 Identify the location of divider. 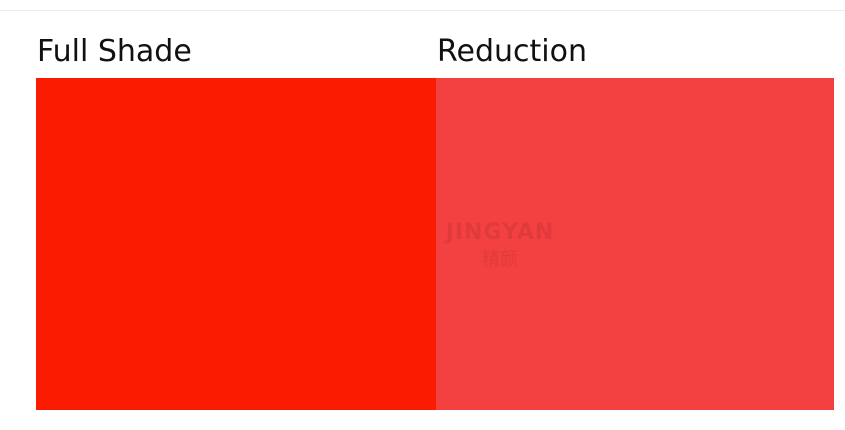
(422, 10).